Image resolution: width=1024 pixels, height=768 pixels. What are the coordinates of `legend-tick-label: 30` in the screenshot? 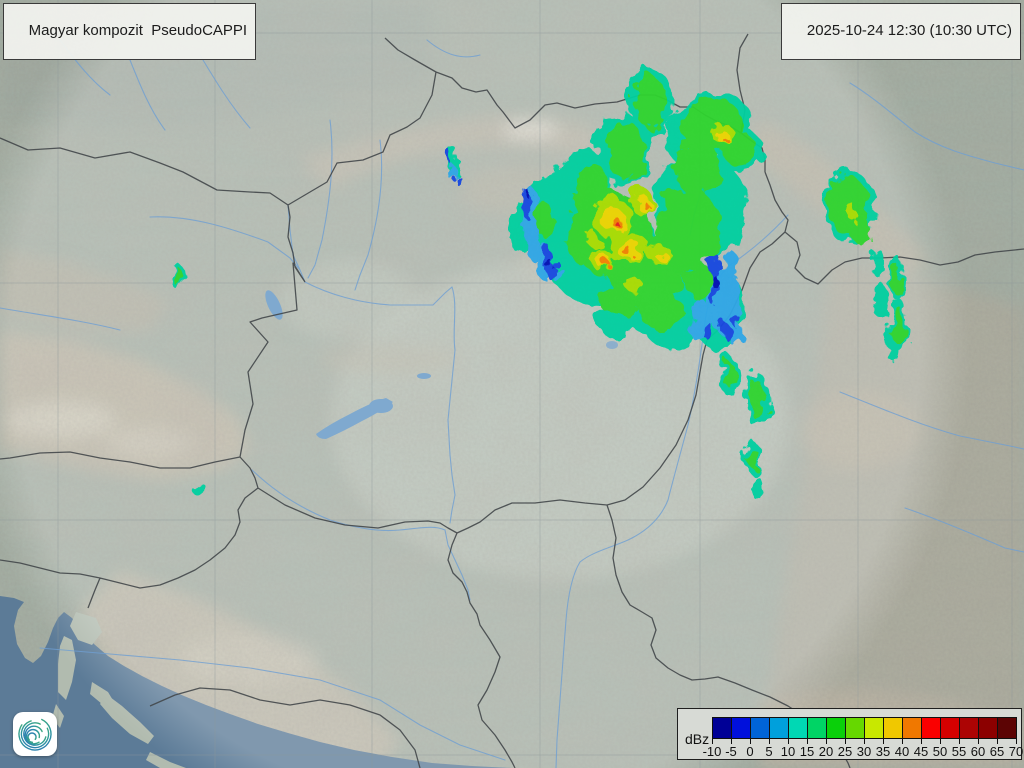 It's located at (864, 751).